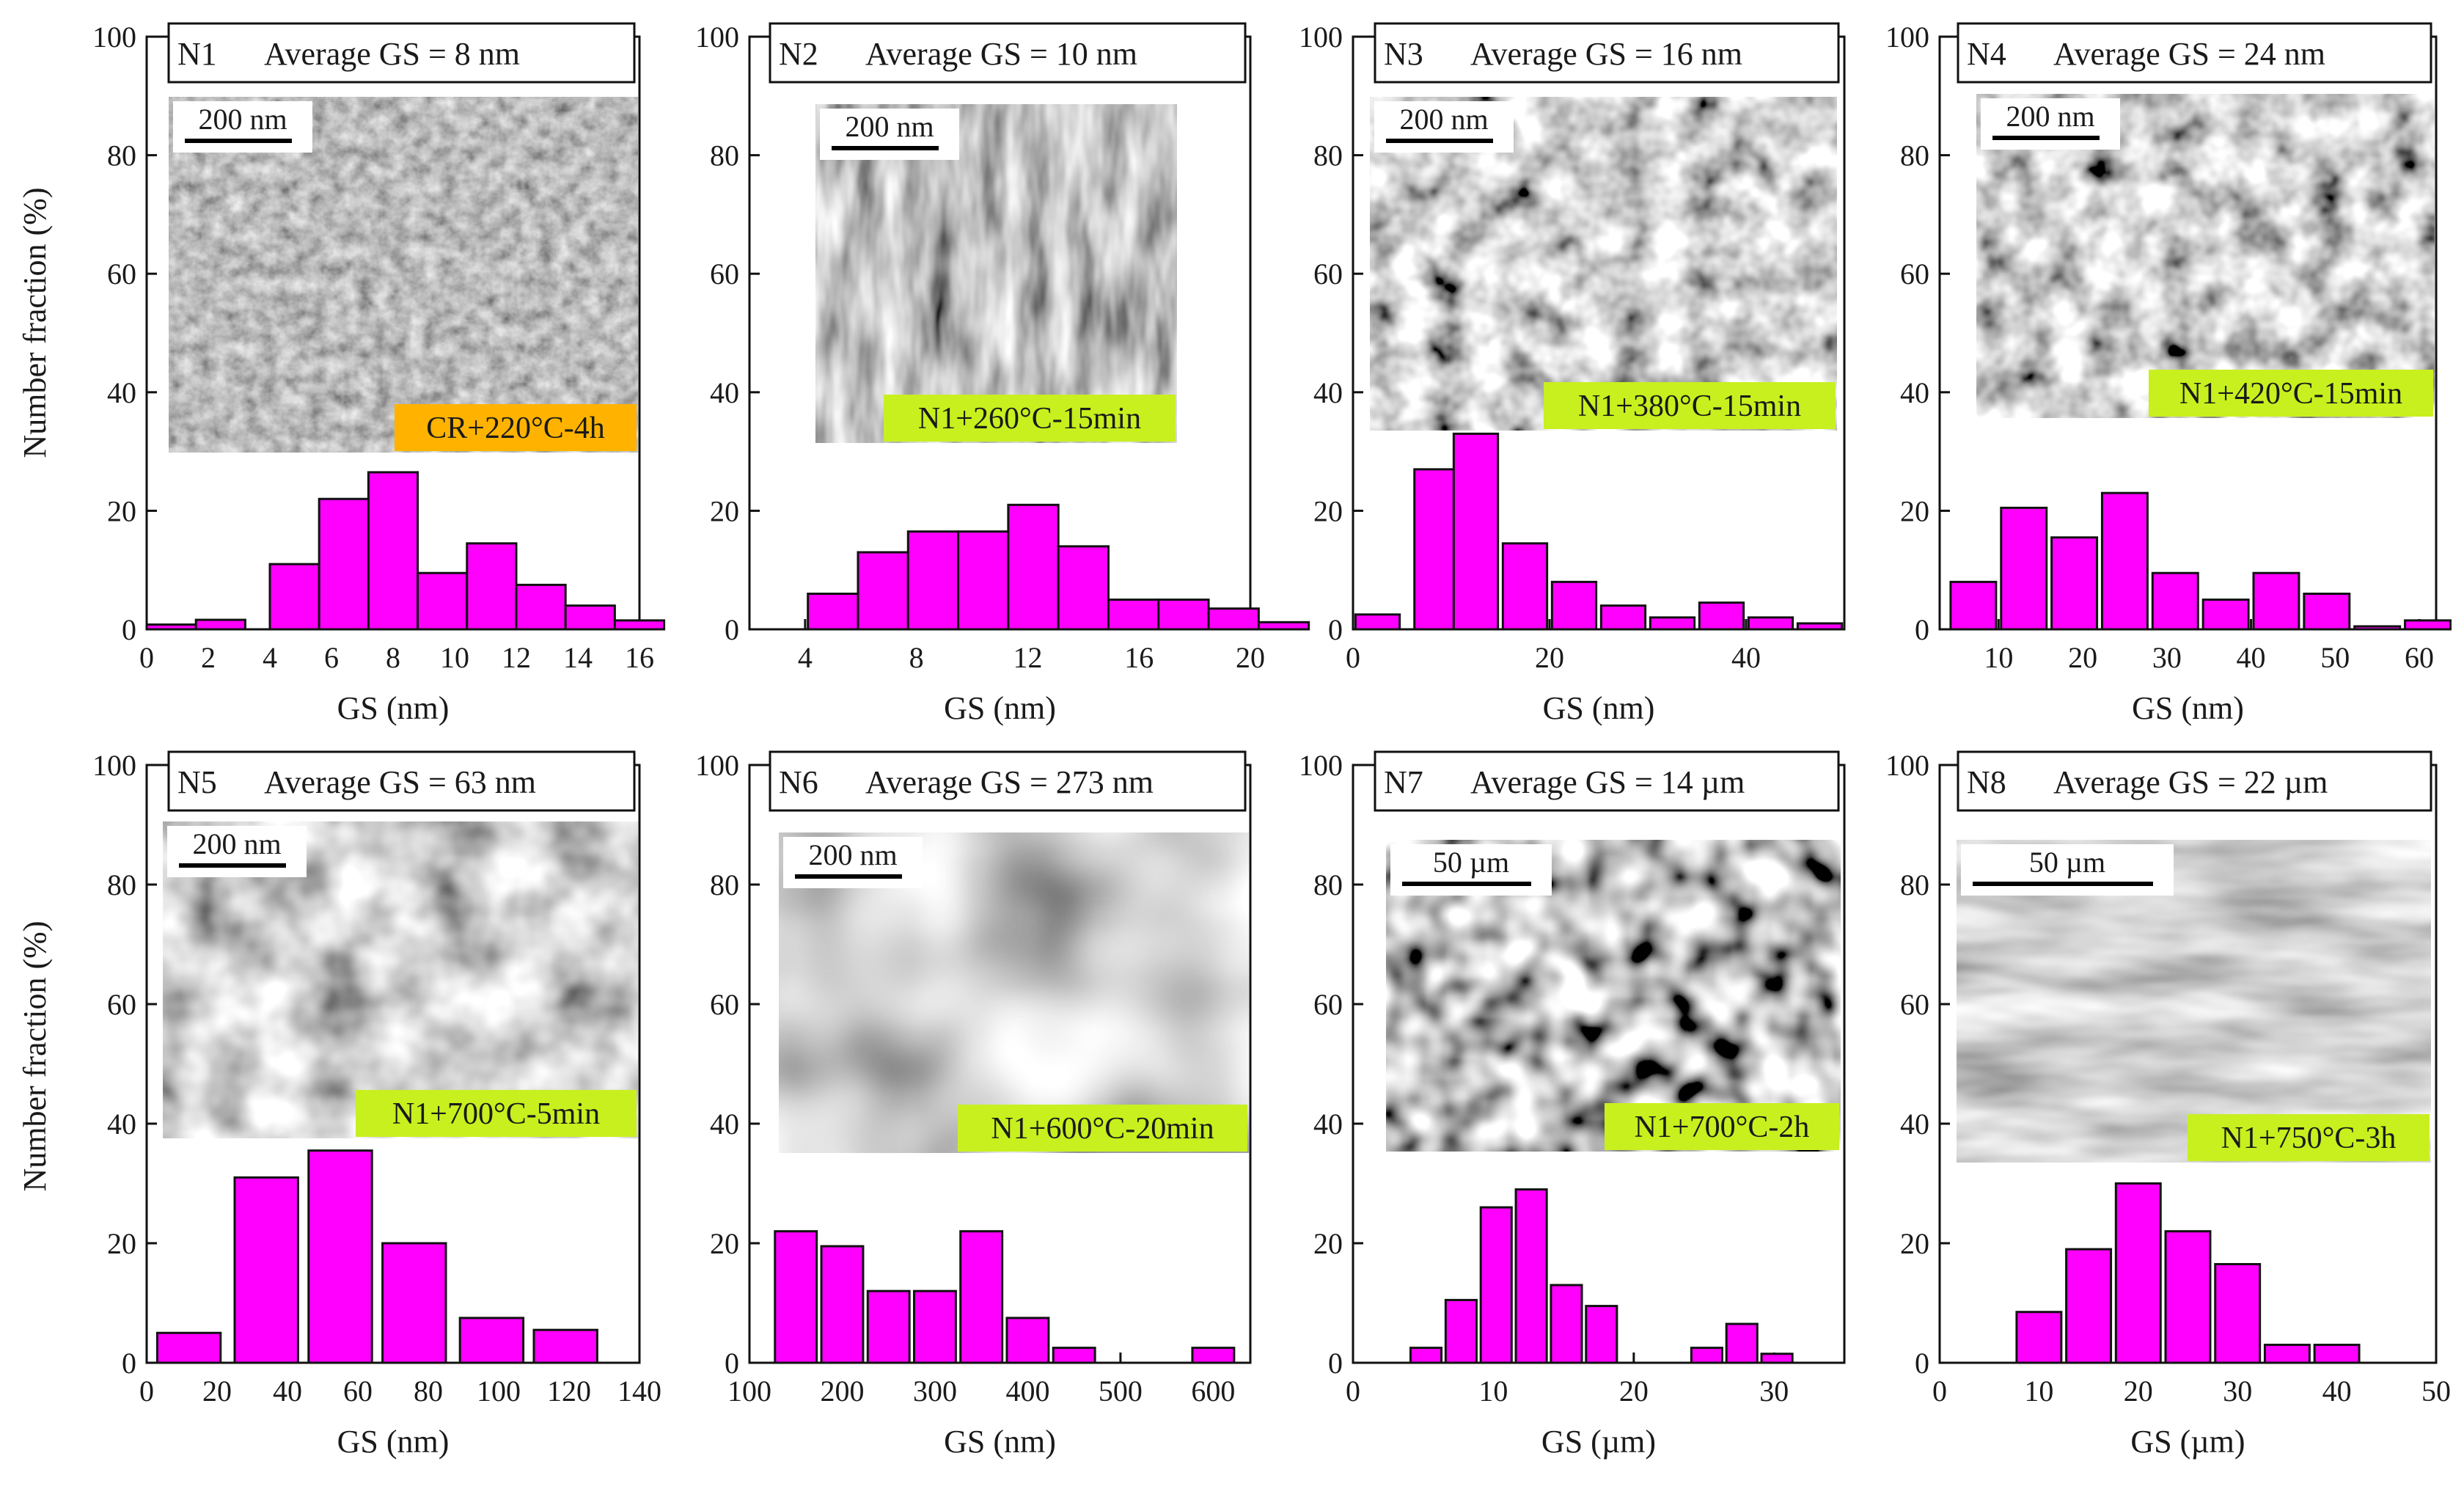  Describe the element at coordinates (496, 1114) in the screenshot. I see `treatment-label: N1+700°C-5min` at that location.